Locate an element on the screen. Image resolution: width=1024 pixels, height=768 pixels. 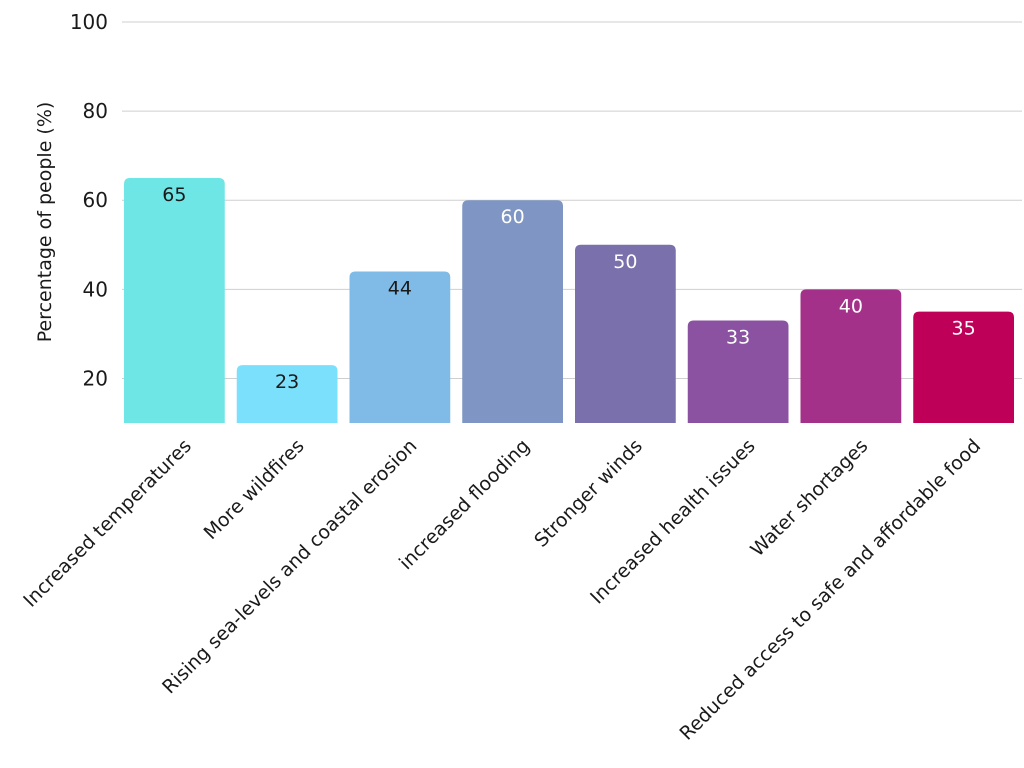
category-label: Stronger winds is located at coordinates (588, 493).